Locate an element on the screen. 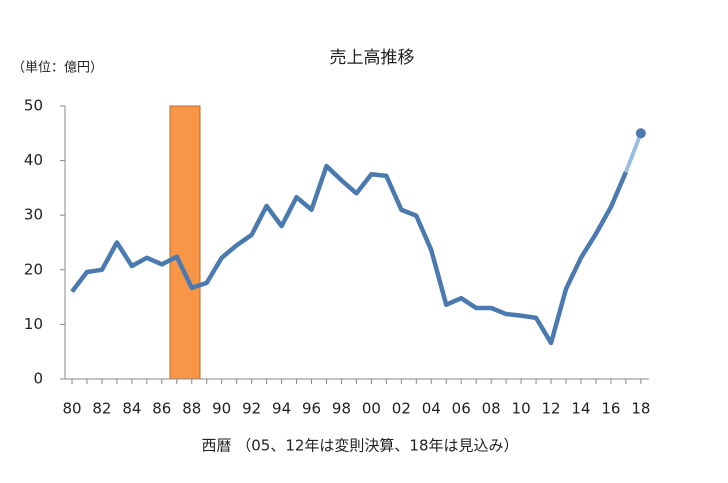 Image resolution: width=728 pixels, height=483 pixels. x-tick-label: 16 is located at coordinates (610, 409).